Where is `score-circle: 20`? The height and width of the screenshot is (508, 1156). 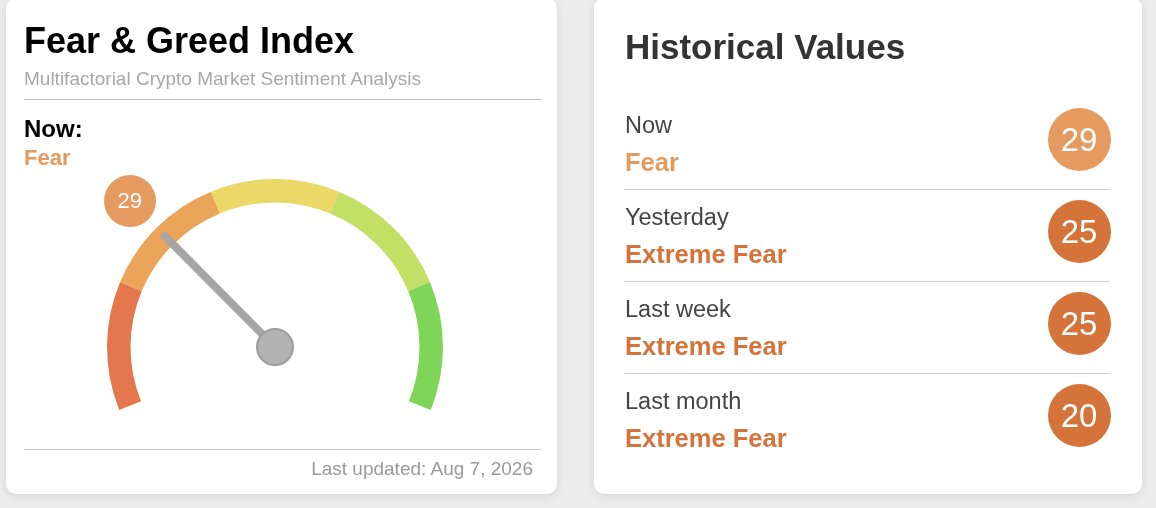
score-circle: 20 is located at coordinates (1079, 415).